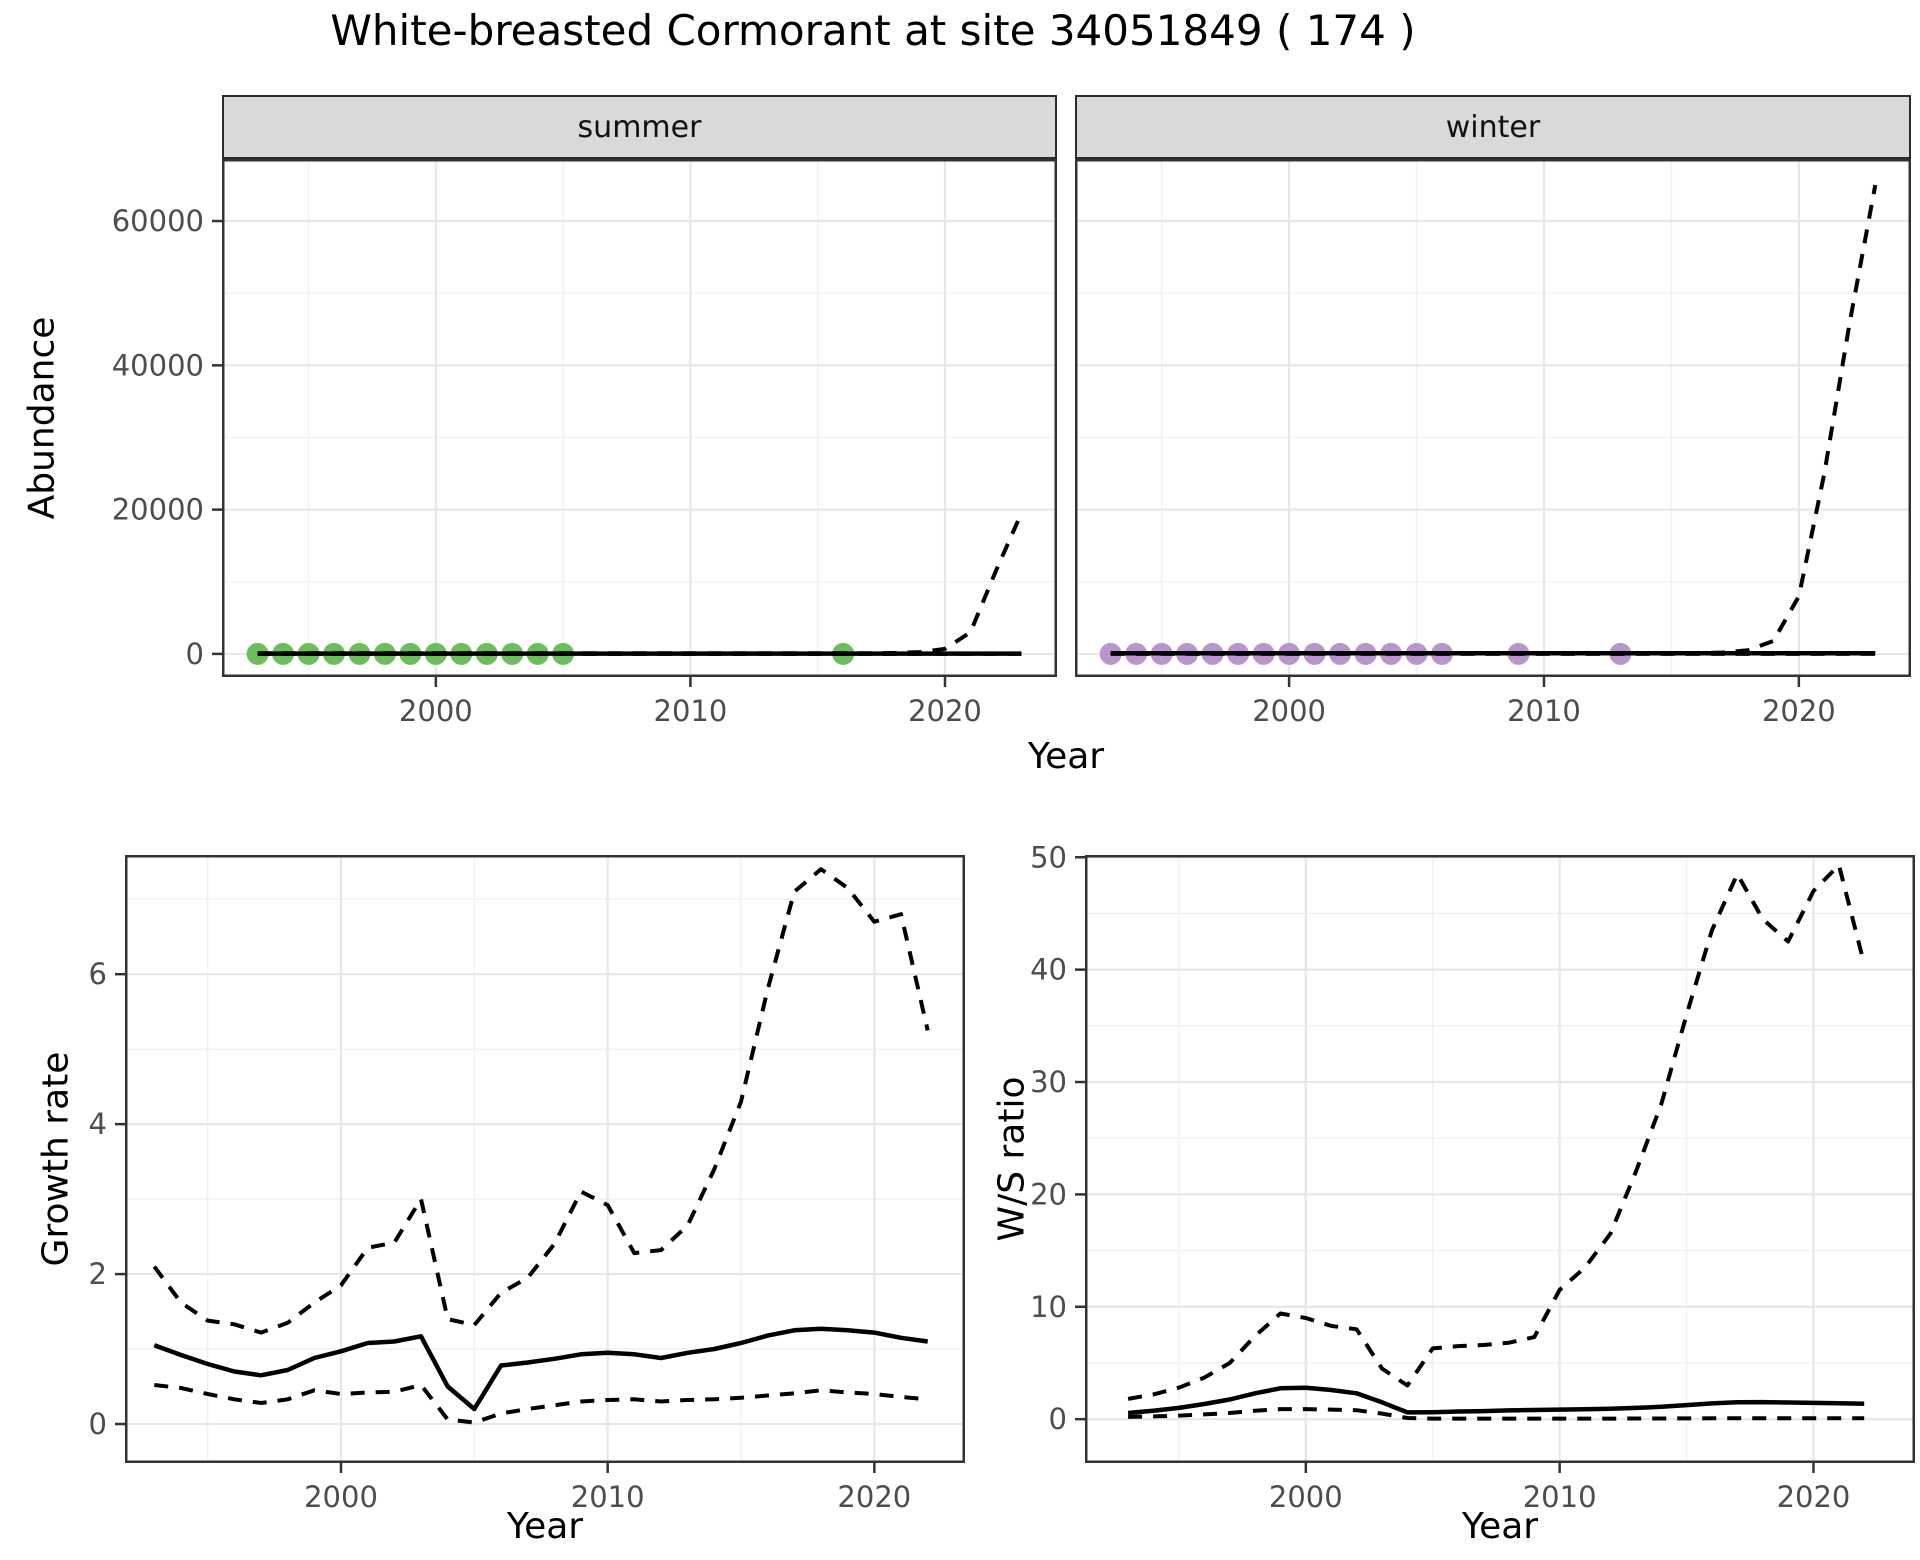 This screenshot has width=1920, height=1560. What do you see at coordinates (1066, 756) in the screenshot?
I see `x-axis-title-year-top: Year` at bounding box center [1066, 756].